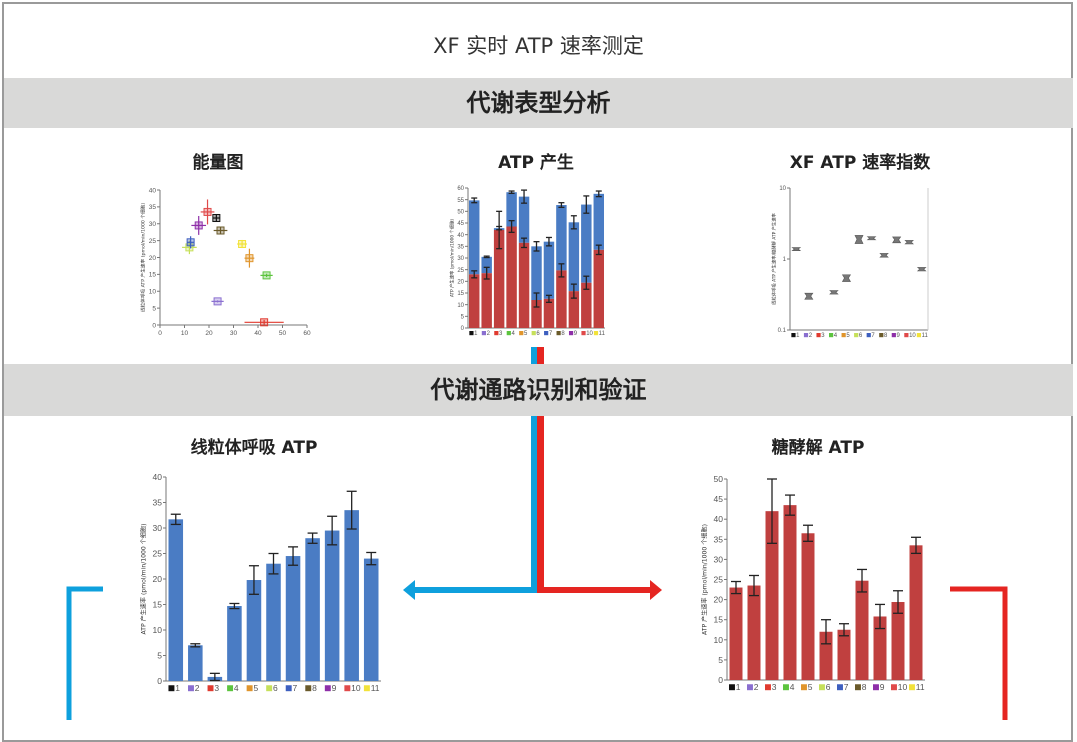  I want to click on x-tick-label: 7, so click(551, 334).